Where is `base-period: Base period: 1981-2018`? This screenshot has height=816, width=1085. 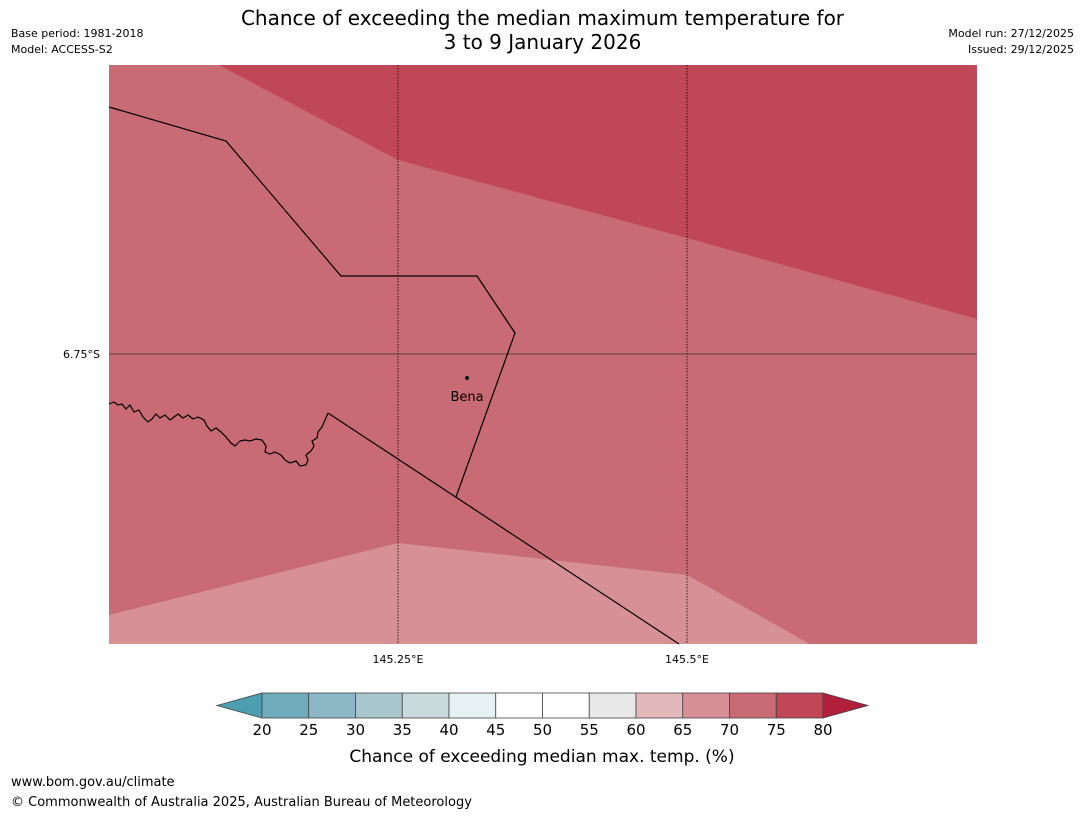 base-period: Base period: 1981-2018 is located at coordinates (77, 33).